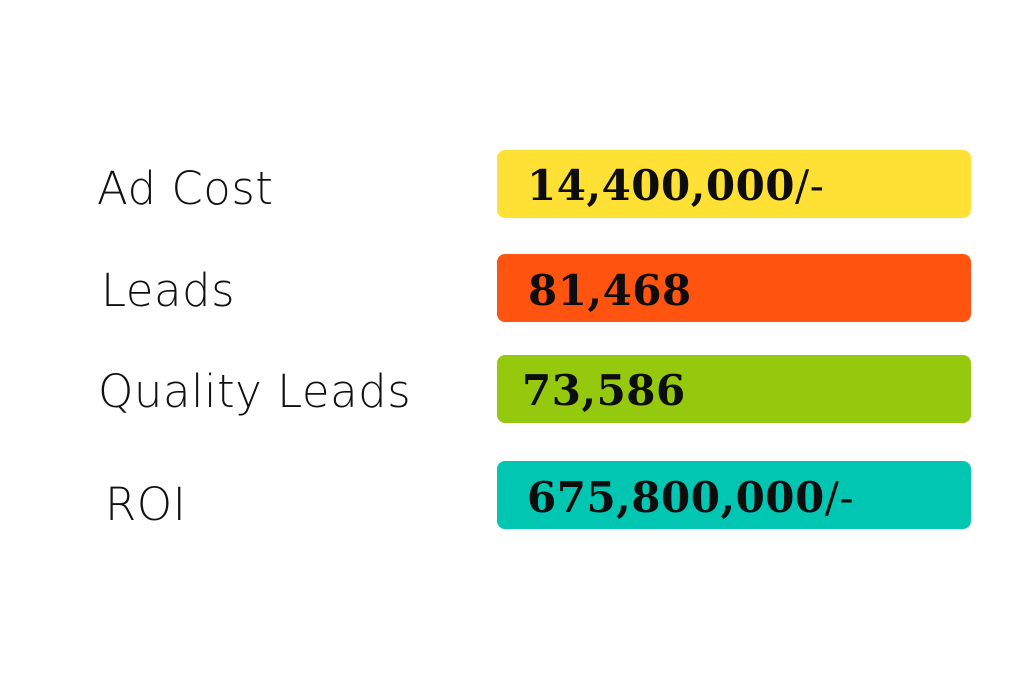 This screenshot has height=680, width=1024. What do you see at coordinates (146, 504) in the screenshot?
I see `roi-label: ROI` at bounding box center [146, 504].